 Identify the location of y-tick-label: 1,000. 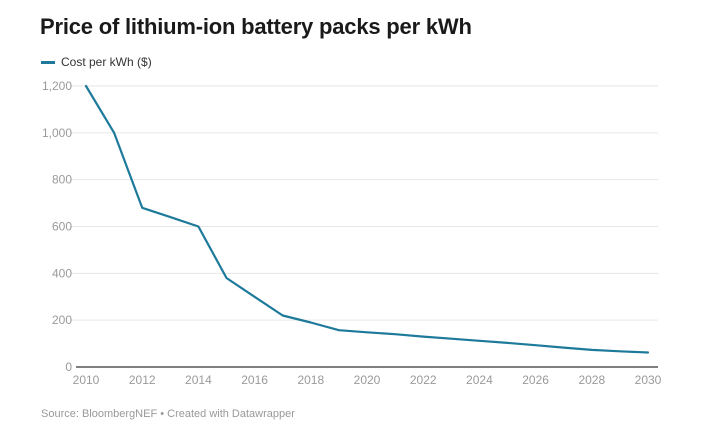
(57, 133).